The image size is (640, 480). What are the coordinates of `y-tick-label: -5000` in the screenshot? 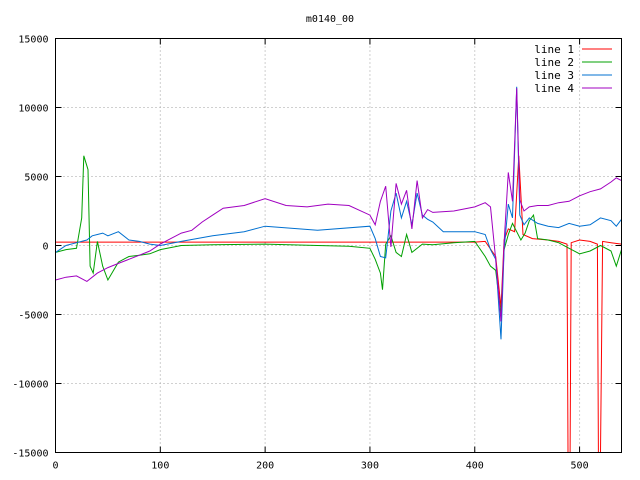 It's located at (33, 316).